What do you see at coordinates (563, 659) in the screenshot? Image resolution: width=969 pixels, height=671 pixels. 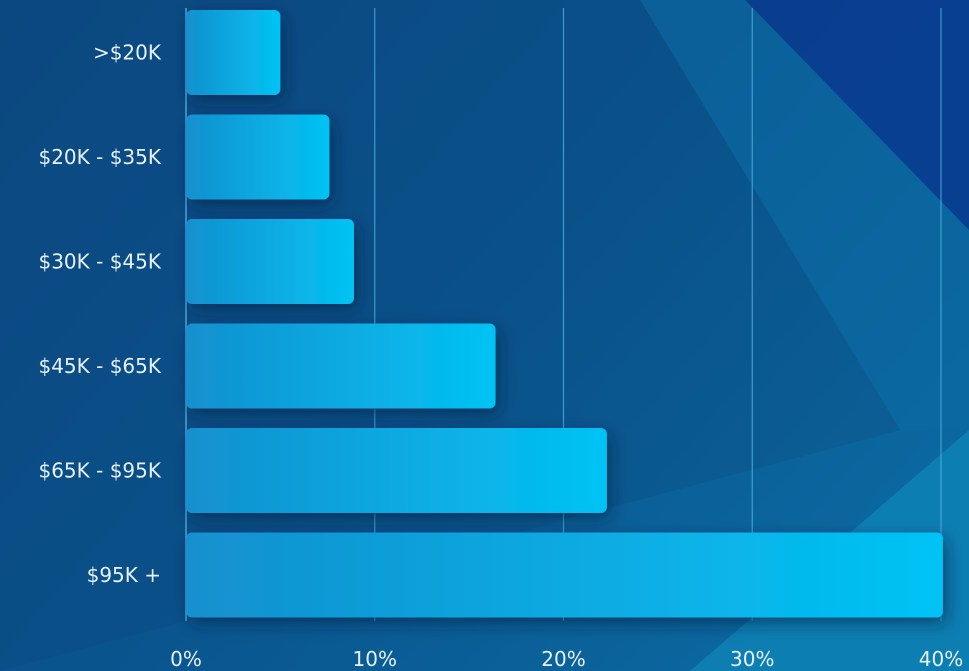 I see `x-tick-label: 20%` at bounding box center [563, 659].